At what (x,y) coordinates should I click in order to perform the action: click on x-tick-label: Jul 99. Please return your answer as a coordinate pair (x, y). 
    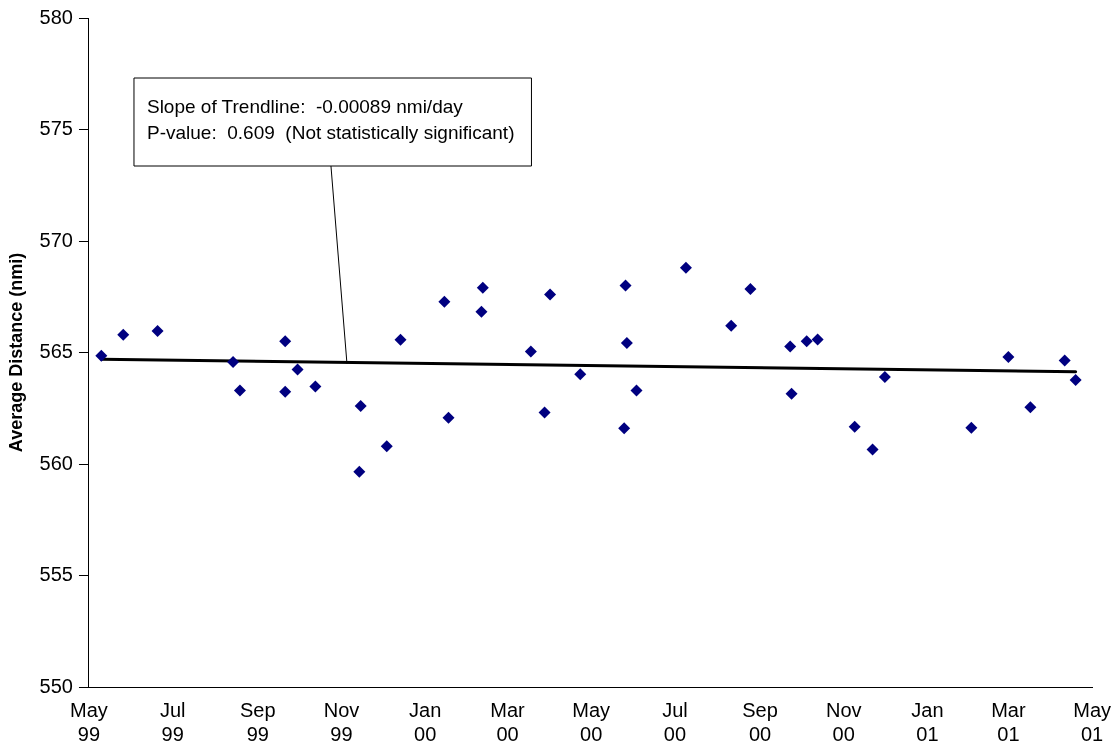
    Looking at the image, I should click on (172, 721).